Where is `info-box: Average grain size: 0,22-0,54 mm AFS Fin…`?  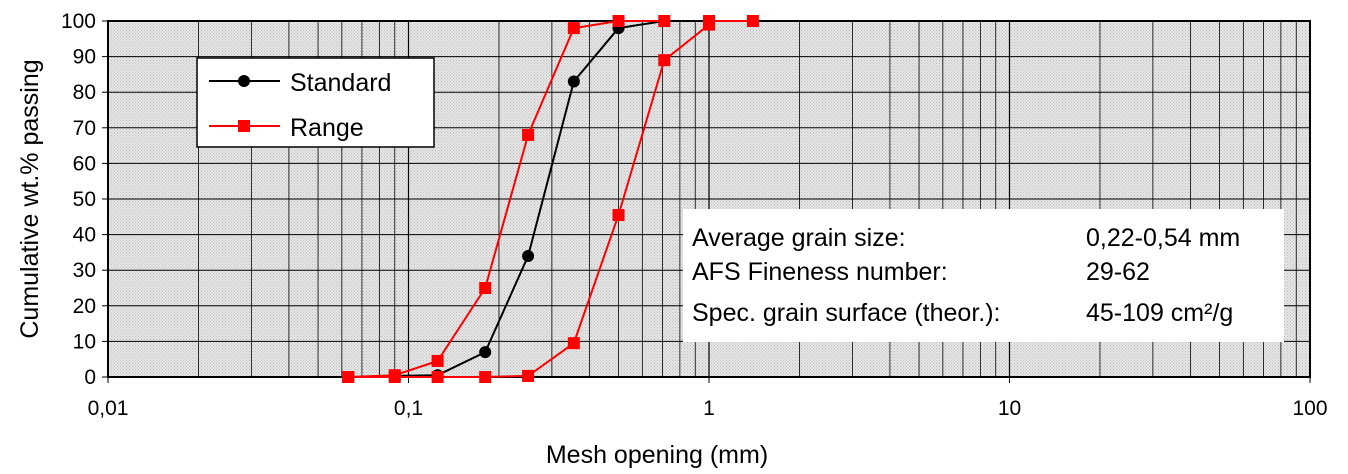 info-box: Average grain size: 0,22-0,54 mm AFS Fin… is located at coordinates (983, 275).